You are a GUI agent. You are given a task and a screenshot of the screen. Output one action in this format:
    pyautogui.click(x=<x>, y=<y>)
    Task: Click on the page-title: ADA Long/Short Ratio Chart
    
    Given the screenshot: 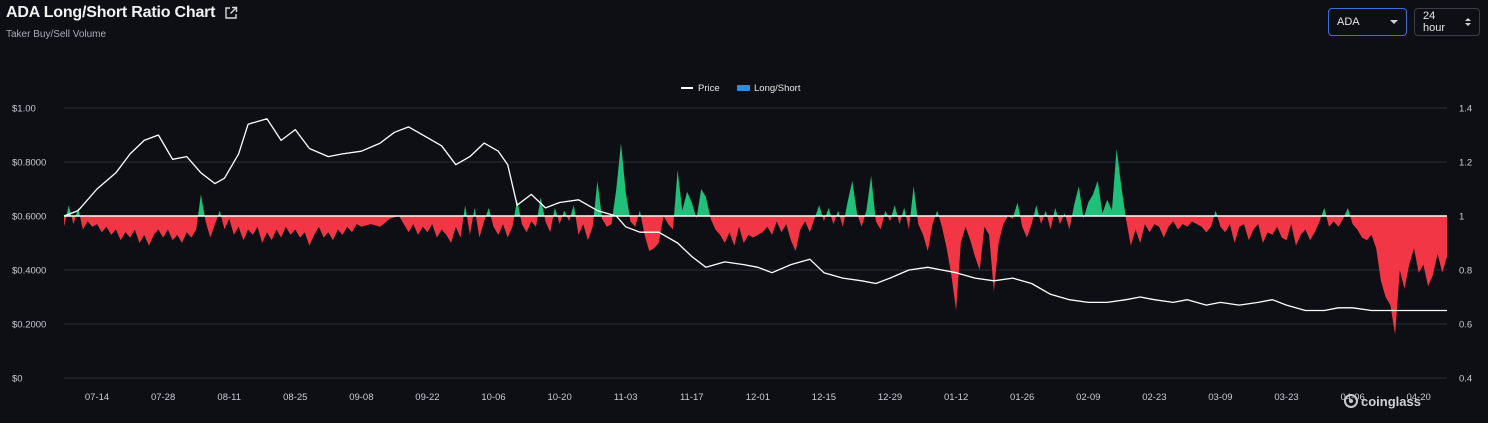 What is the action you would take?
    pyautogui.click(x=111, y=12)
    